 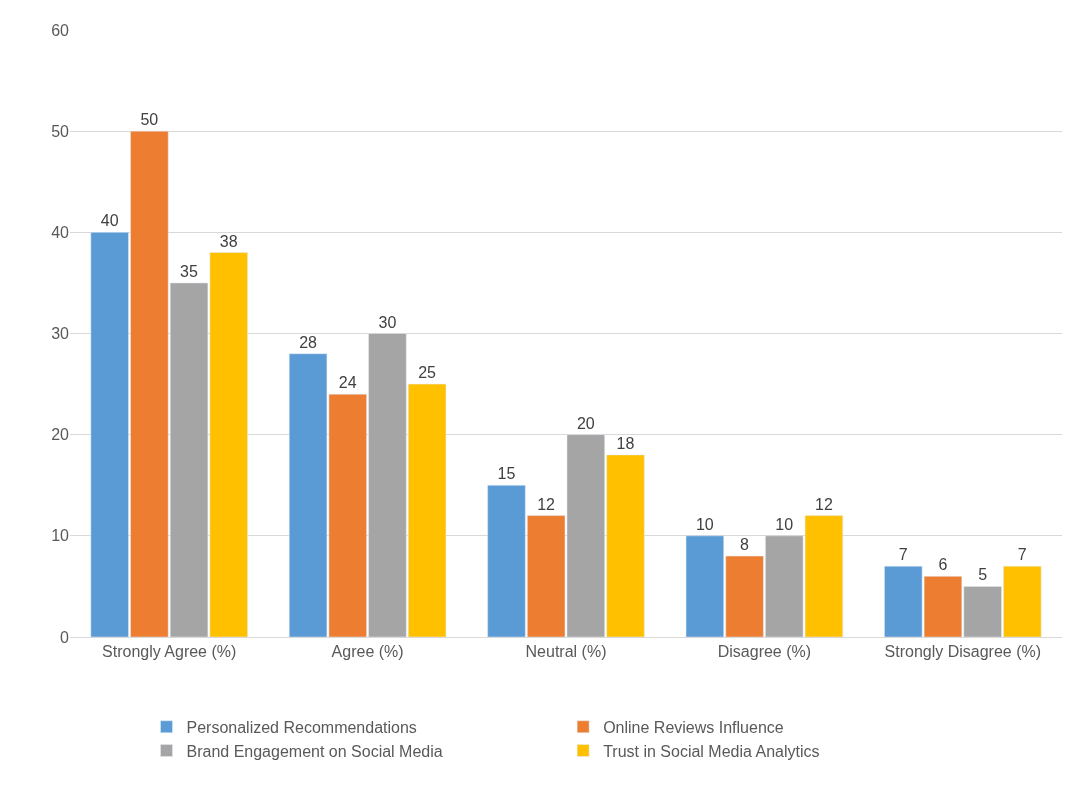 I want to click on x-tick-label: Disagree (%), so click(x=764, y=652).